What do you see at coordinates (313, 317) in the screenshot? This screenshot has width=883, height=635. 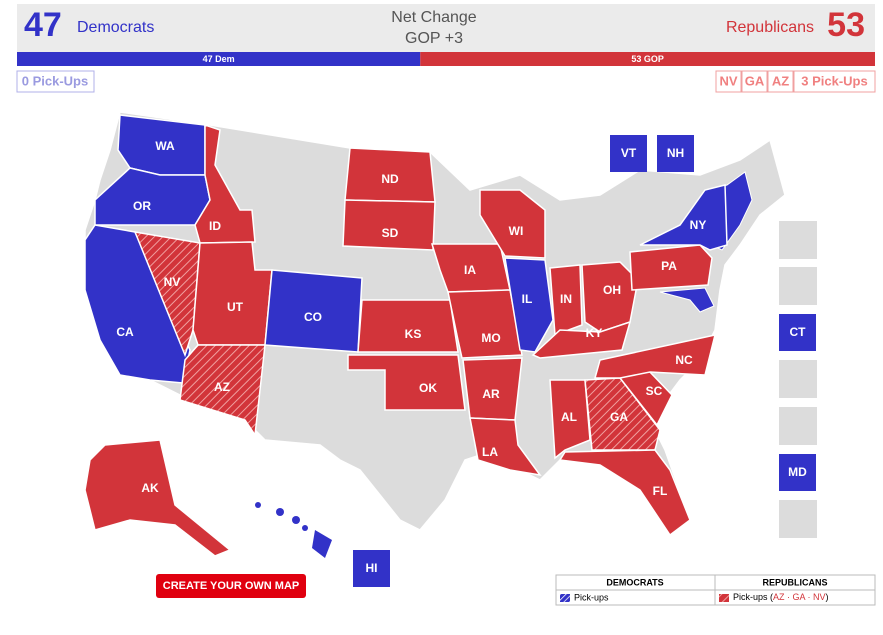 I see `state-label: CO` at bounding box center [313, 317].